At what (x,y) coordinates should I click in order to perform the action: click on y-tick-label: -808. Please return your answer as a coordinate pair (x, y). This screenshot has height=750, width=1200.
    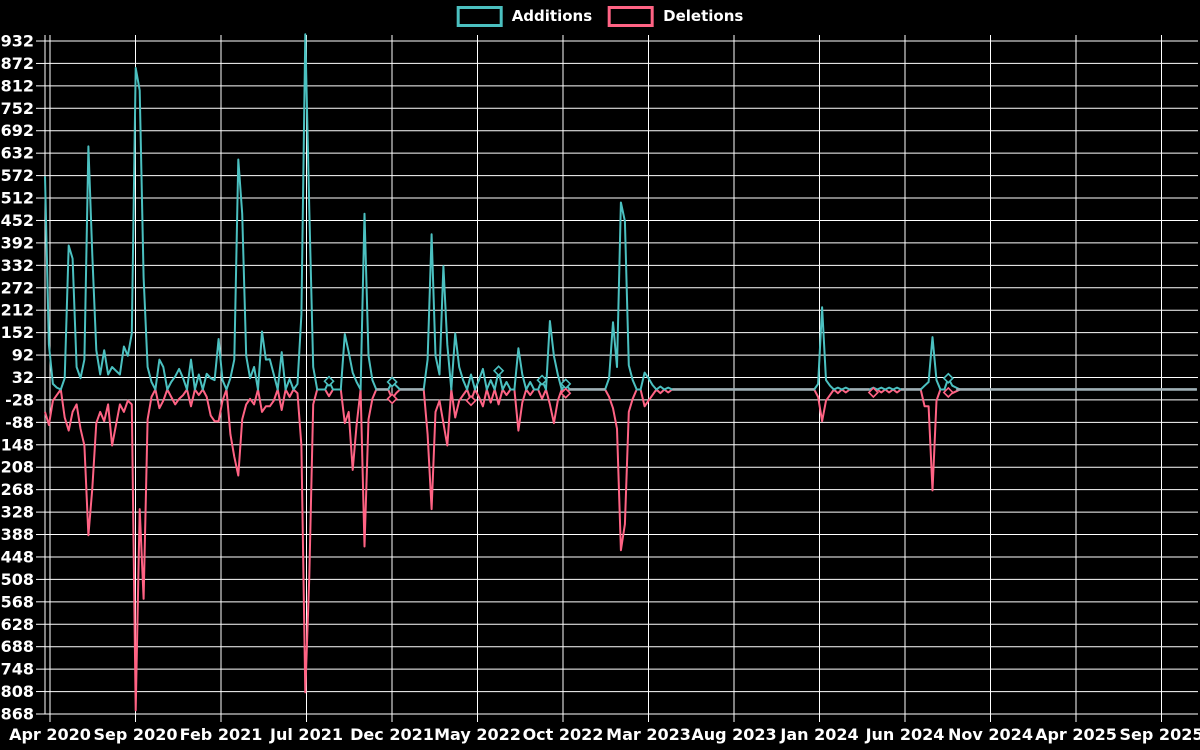
    Looking at the image, I should click on (17, 691).